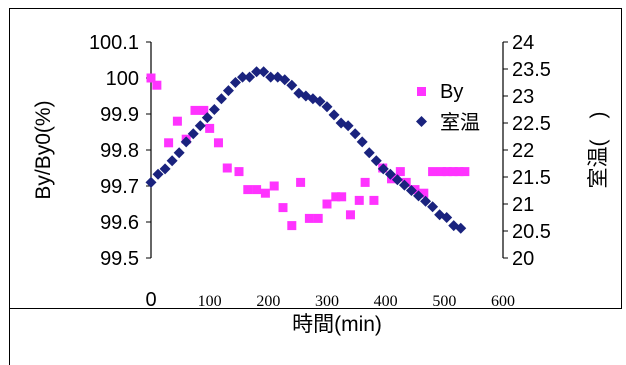 The height and width of the screenshot is (365, 626). What do you see at coordinates (523, 97) in the screenshot?
I see `y-tick-label-right: 23` at bounding box center [523, 97].